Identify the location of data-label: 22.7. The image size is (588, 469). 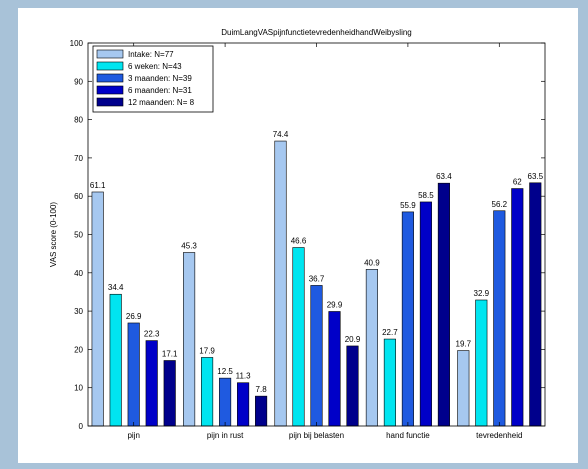
(390, 332).